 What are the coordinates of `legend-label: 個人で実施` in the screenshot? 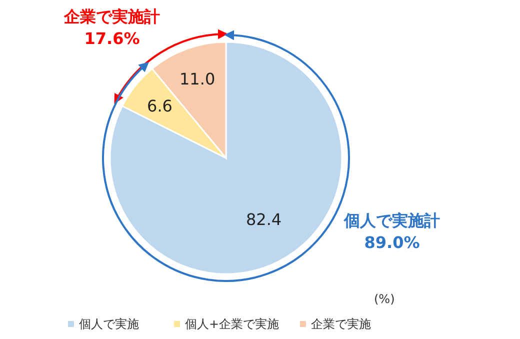 It's located at (109, 324).